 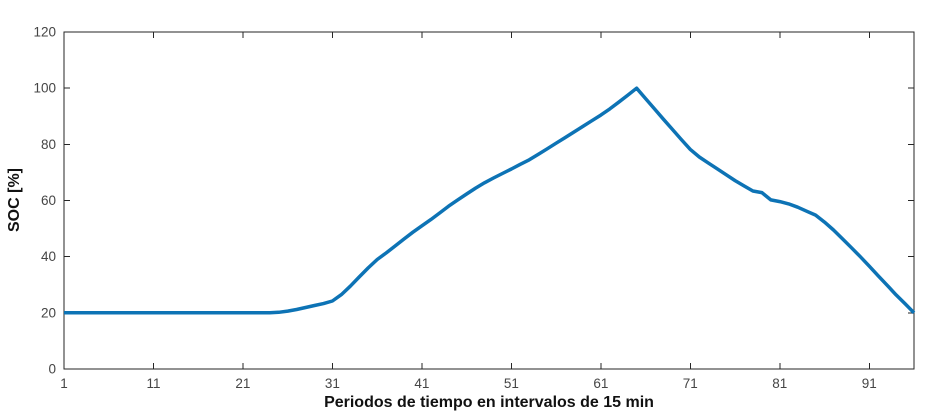 What do you see at coordinates (48, 144) in the screenshot?
I see `y-tick-label: 80` at bounding box center [48, 144].